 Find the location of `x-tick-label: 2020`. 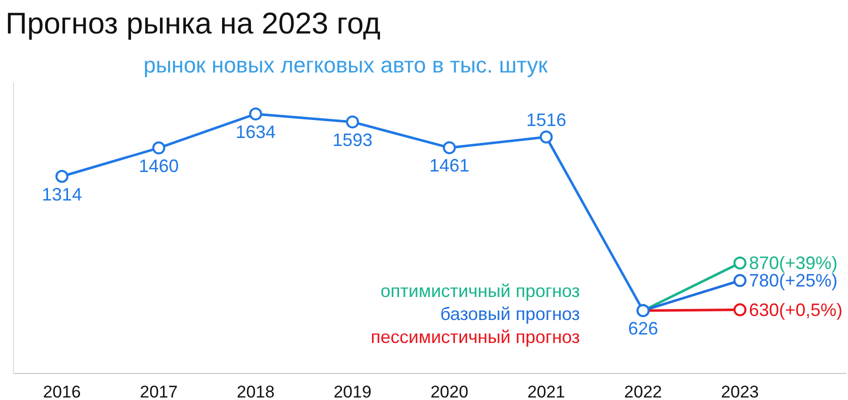

x-tick-label: 2020 is located at coordinates (449, 391).